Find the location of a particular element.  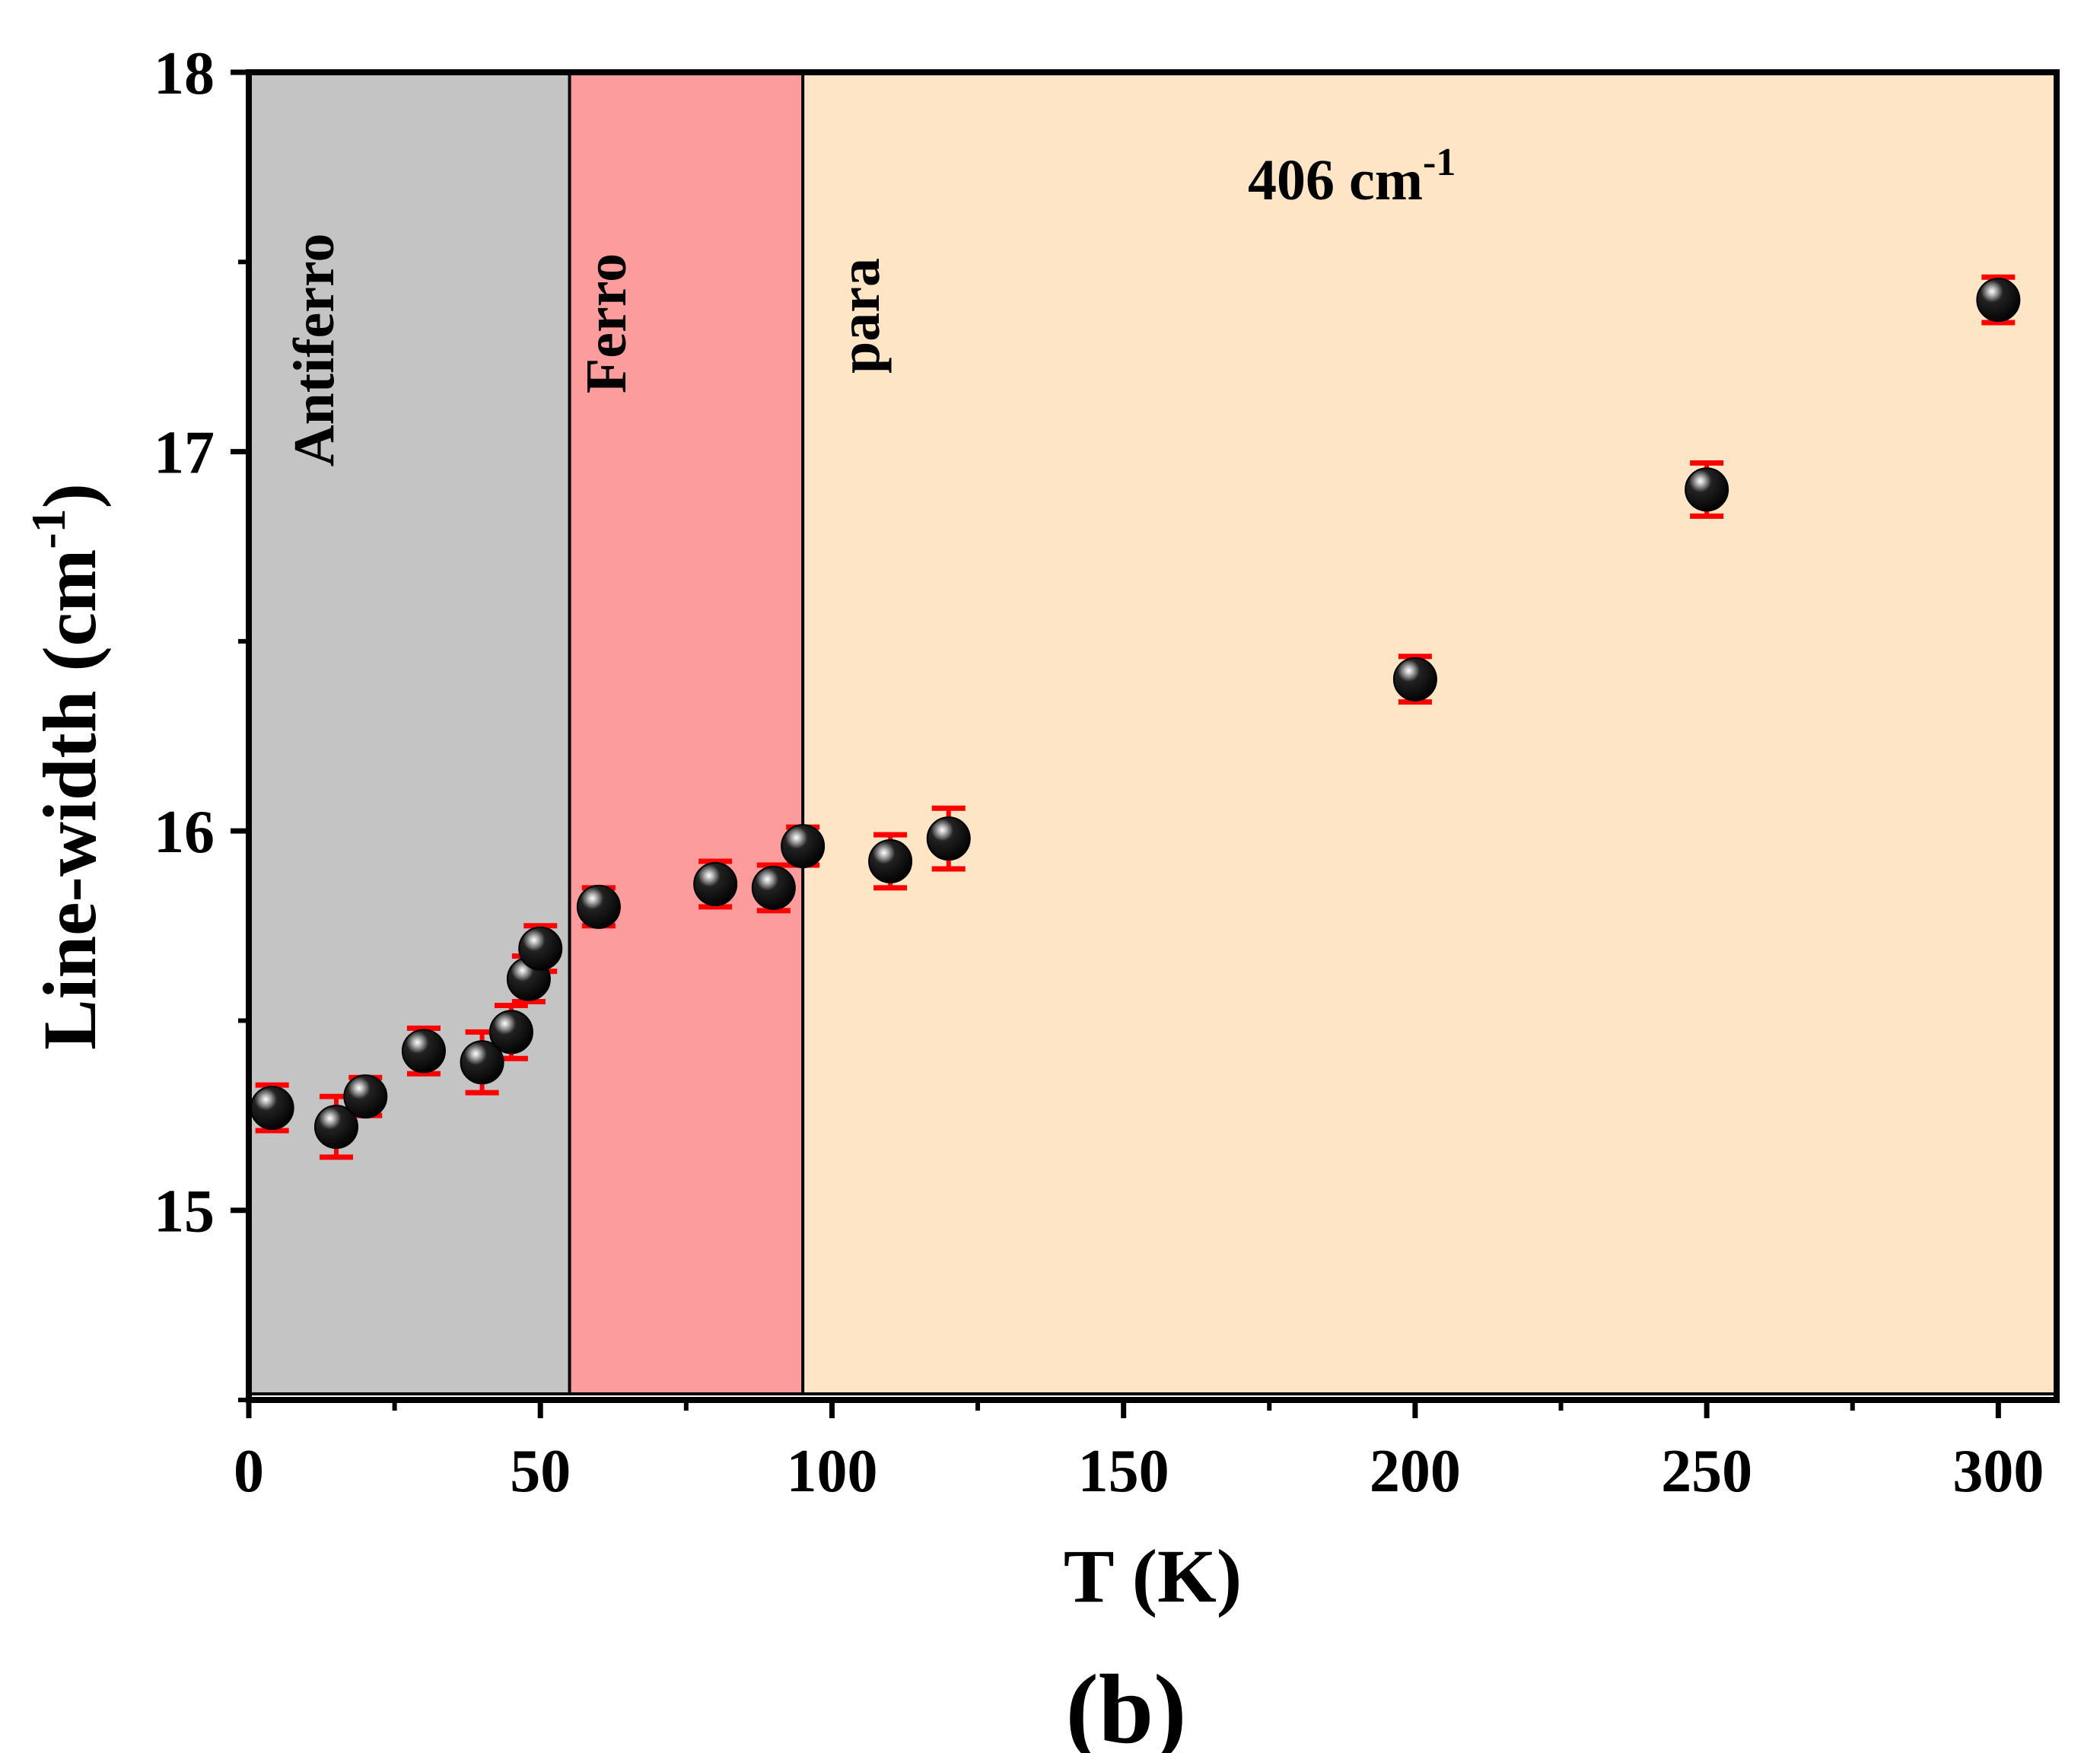

region-label-para: para is located at coordinates (860, 316).